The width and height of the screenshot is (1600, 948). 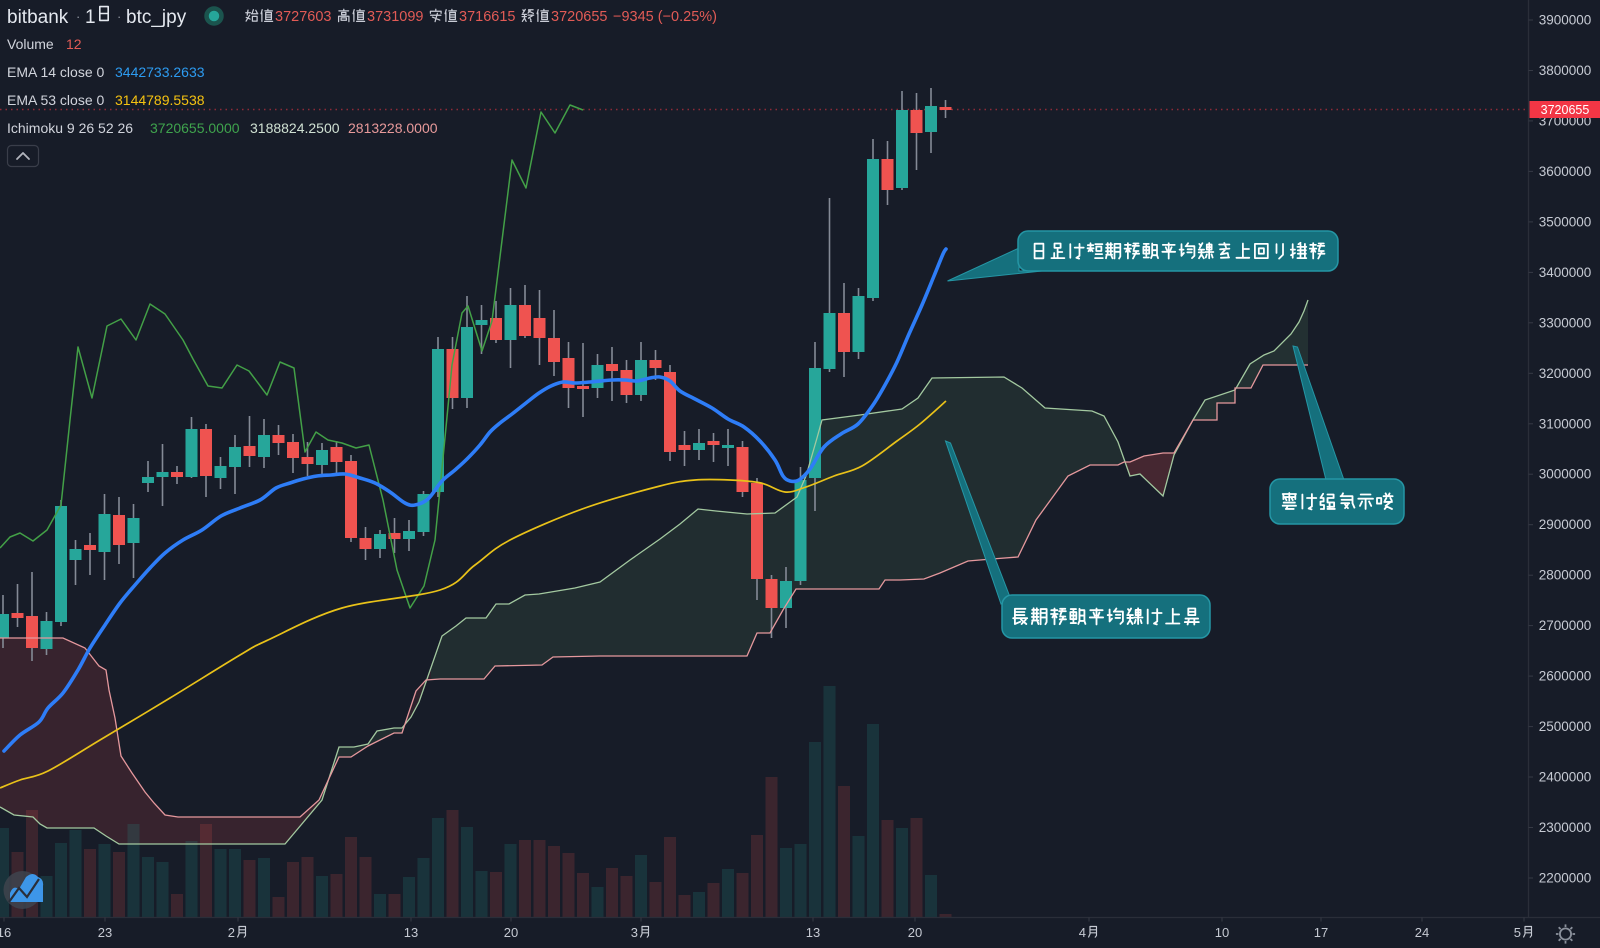 I want to click on svg-text: 3720655.0000, so click(x=195, y=128).